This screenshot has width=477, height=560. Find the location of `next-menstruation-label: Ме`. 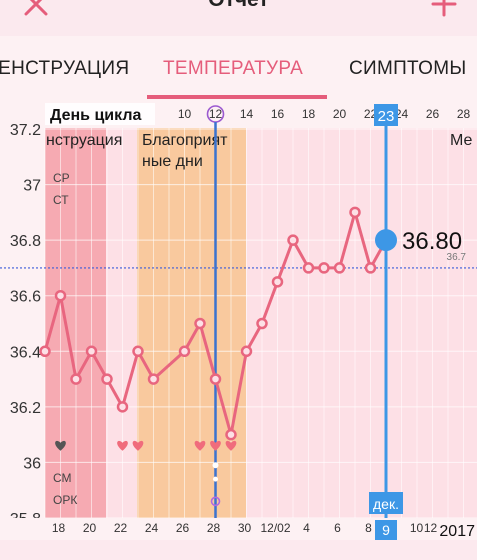

next-menstruation-label: Ме is located at coordinates (461, 140).